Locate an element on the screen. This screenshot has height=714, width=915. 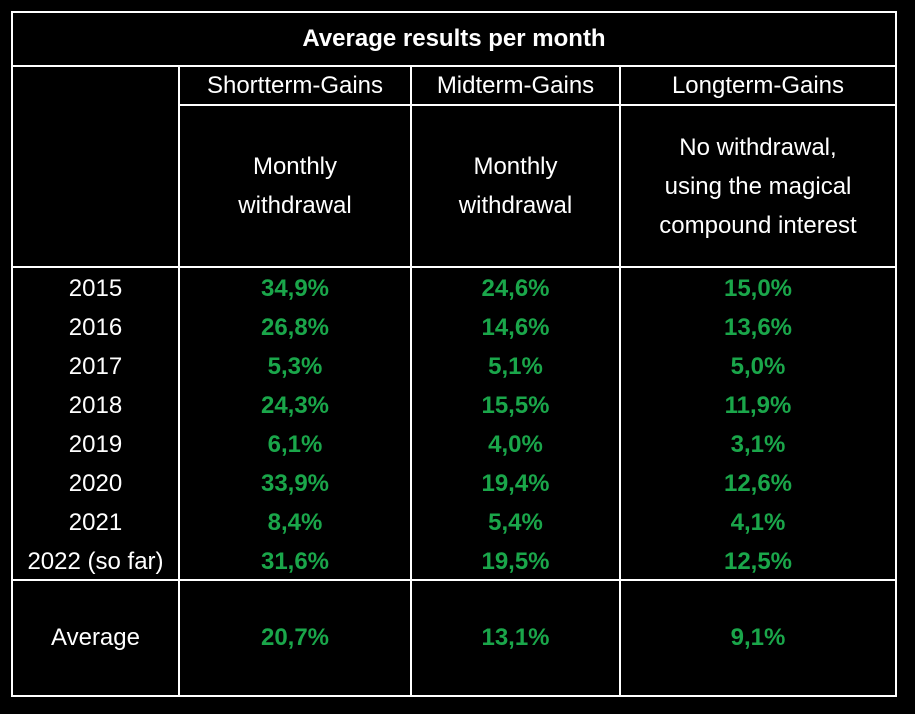
row-year-label: 2020 is located at coordinates (95, 483).